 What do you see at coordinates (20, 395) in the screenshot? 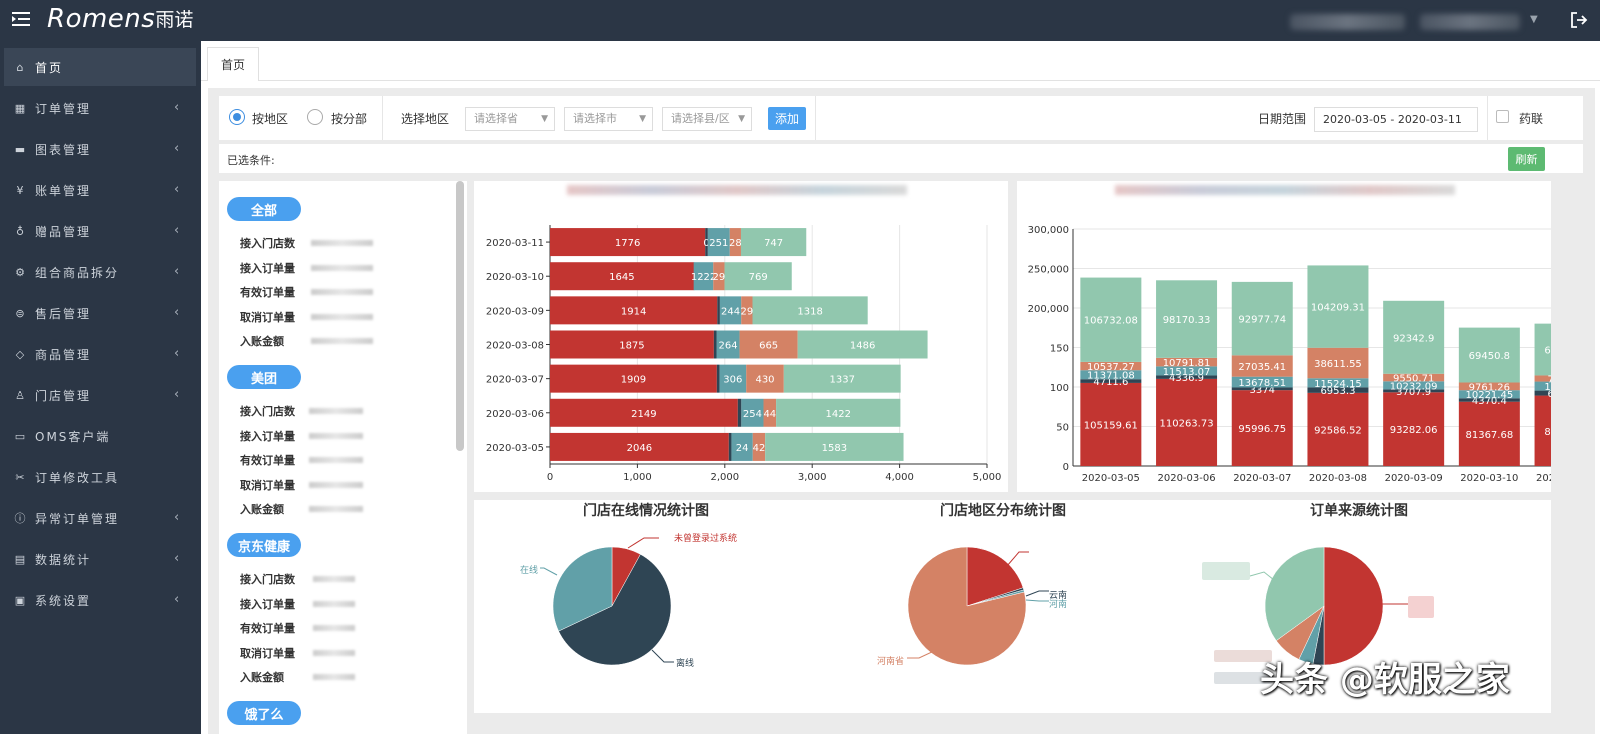
I see `store-icon: ♙` at bounding box center [20, 395].